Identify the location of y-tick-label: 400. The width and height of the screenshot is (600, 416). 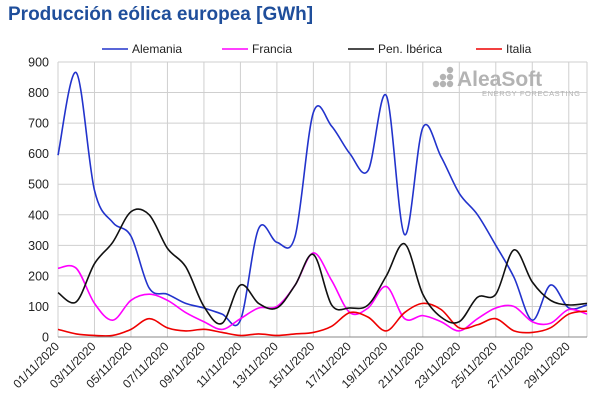
(38, 215).